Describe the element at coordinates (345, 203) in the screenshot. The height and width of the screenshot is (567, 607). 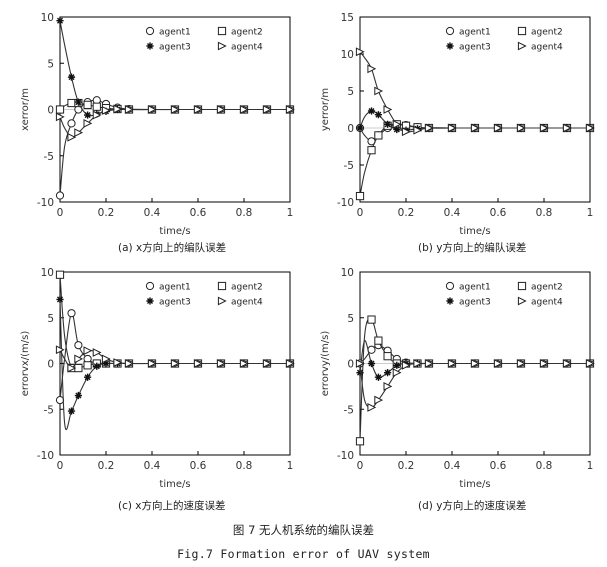
I see `y-tick-label-b: -10` at that location.